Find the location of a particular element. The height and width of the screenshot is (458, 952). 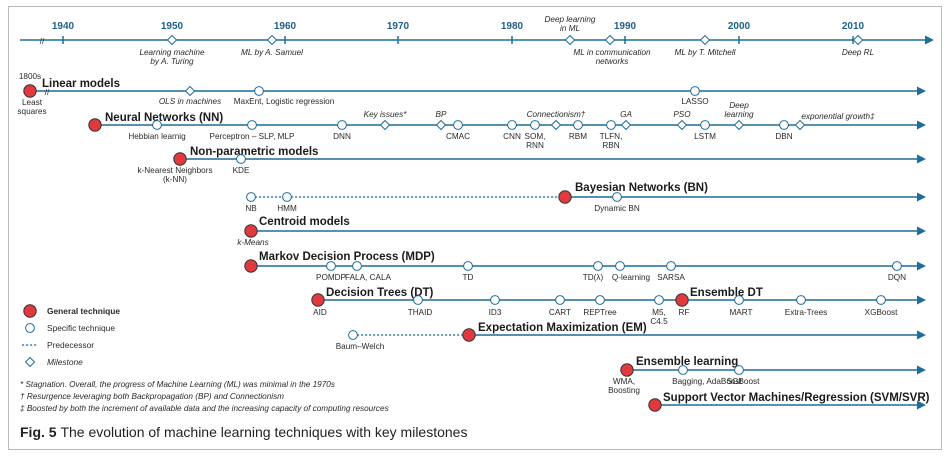

technique-label: WMA, is located at coordinates (624, 381).